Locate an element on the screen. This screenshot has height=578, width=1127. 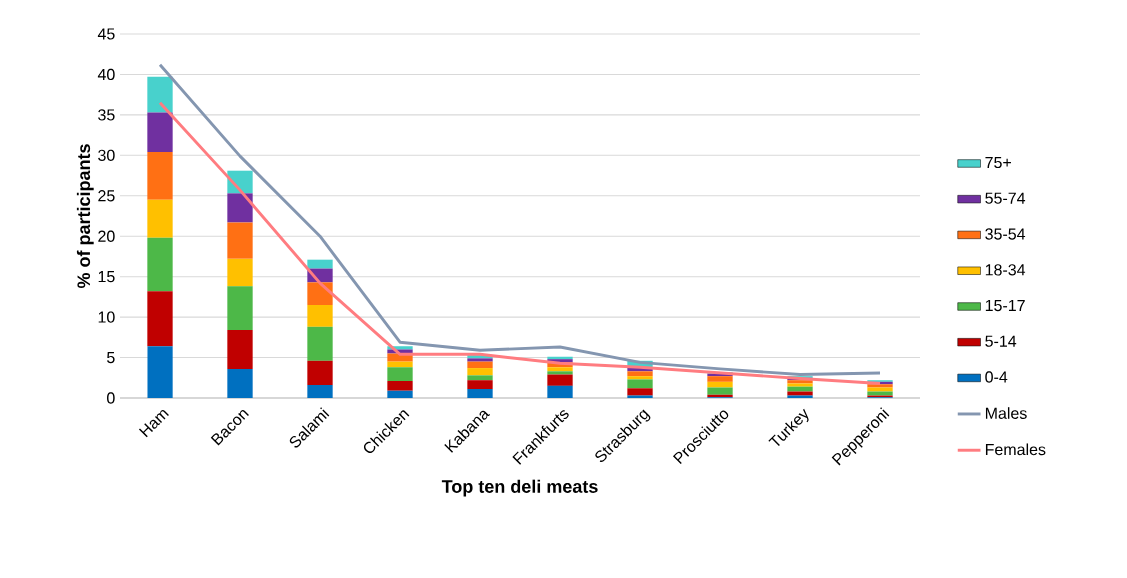
y-tick-label: 15 is located at coordinates (106, 277).